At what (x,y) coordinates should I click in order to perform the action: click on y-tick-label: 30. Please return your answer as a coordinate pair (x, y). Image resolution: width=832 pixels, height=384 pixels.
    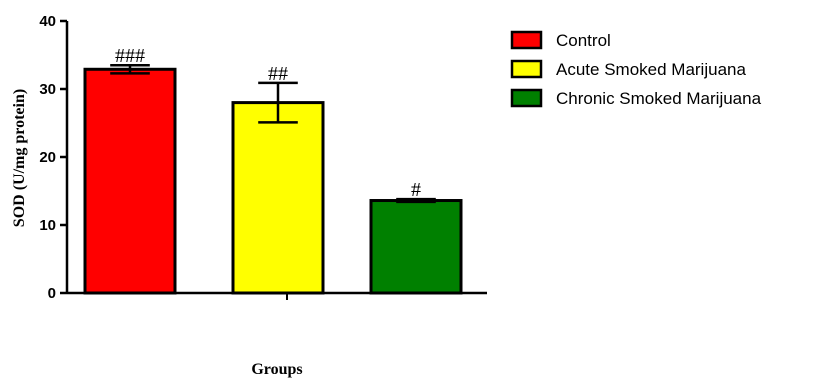
    Looking at the image, I should click on (47, 89).